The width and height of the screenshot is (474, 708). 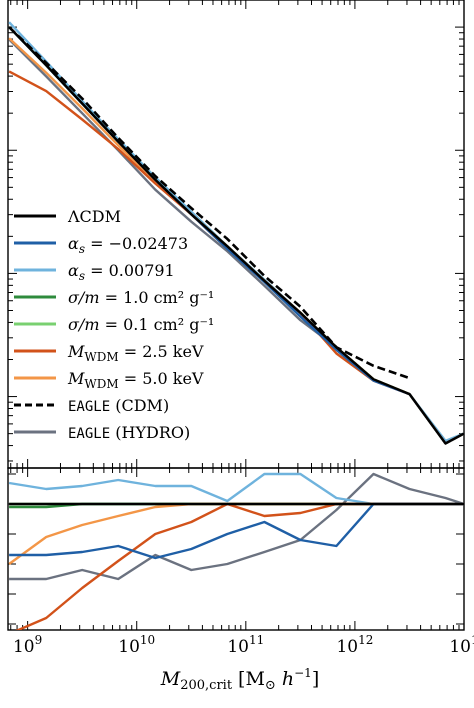 I want to click on x-tick-label: 10¹², so click(x=354, y=645).